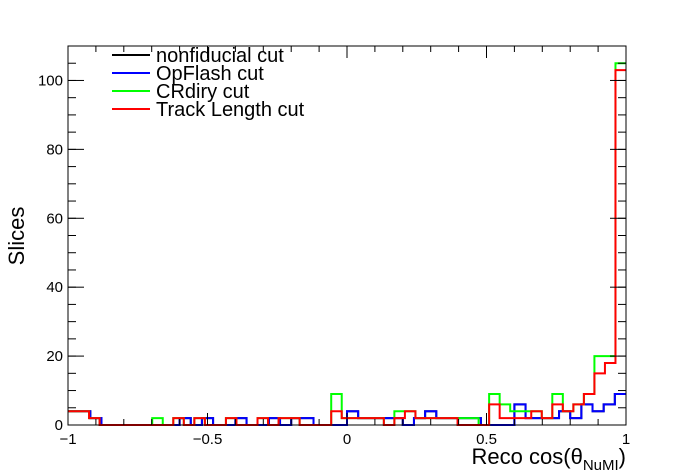 The width and height of the screenshot is (696, 472). What do you see at coordinates (622, 456) in the screenshot?
I see `x-axis-title-close: )` at bounding box center [622, 456].